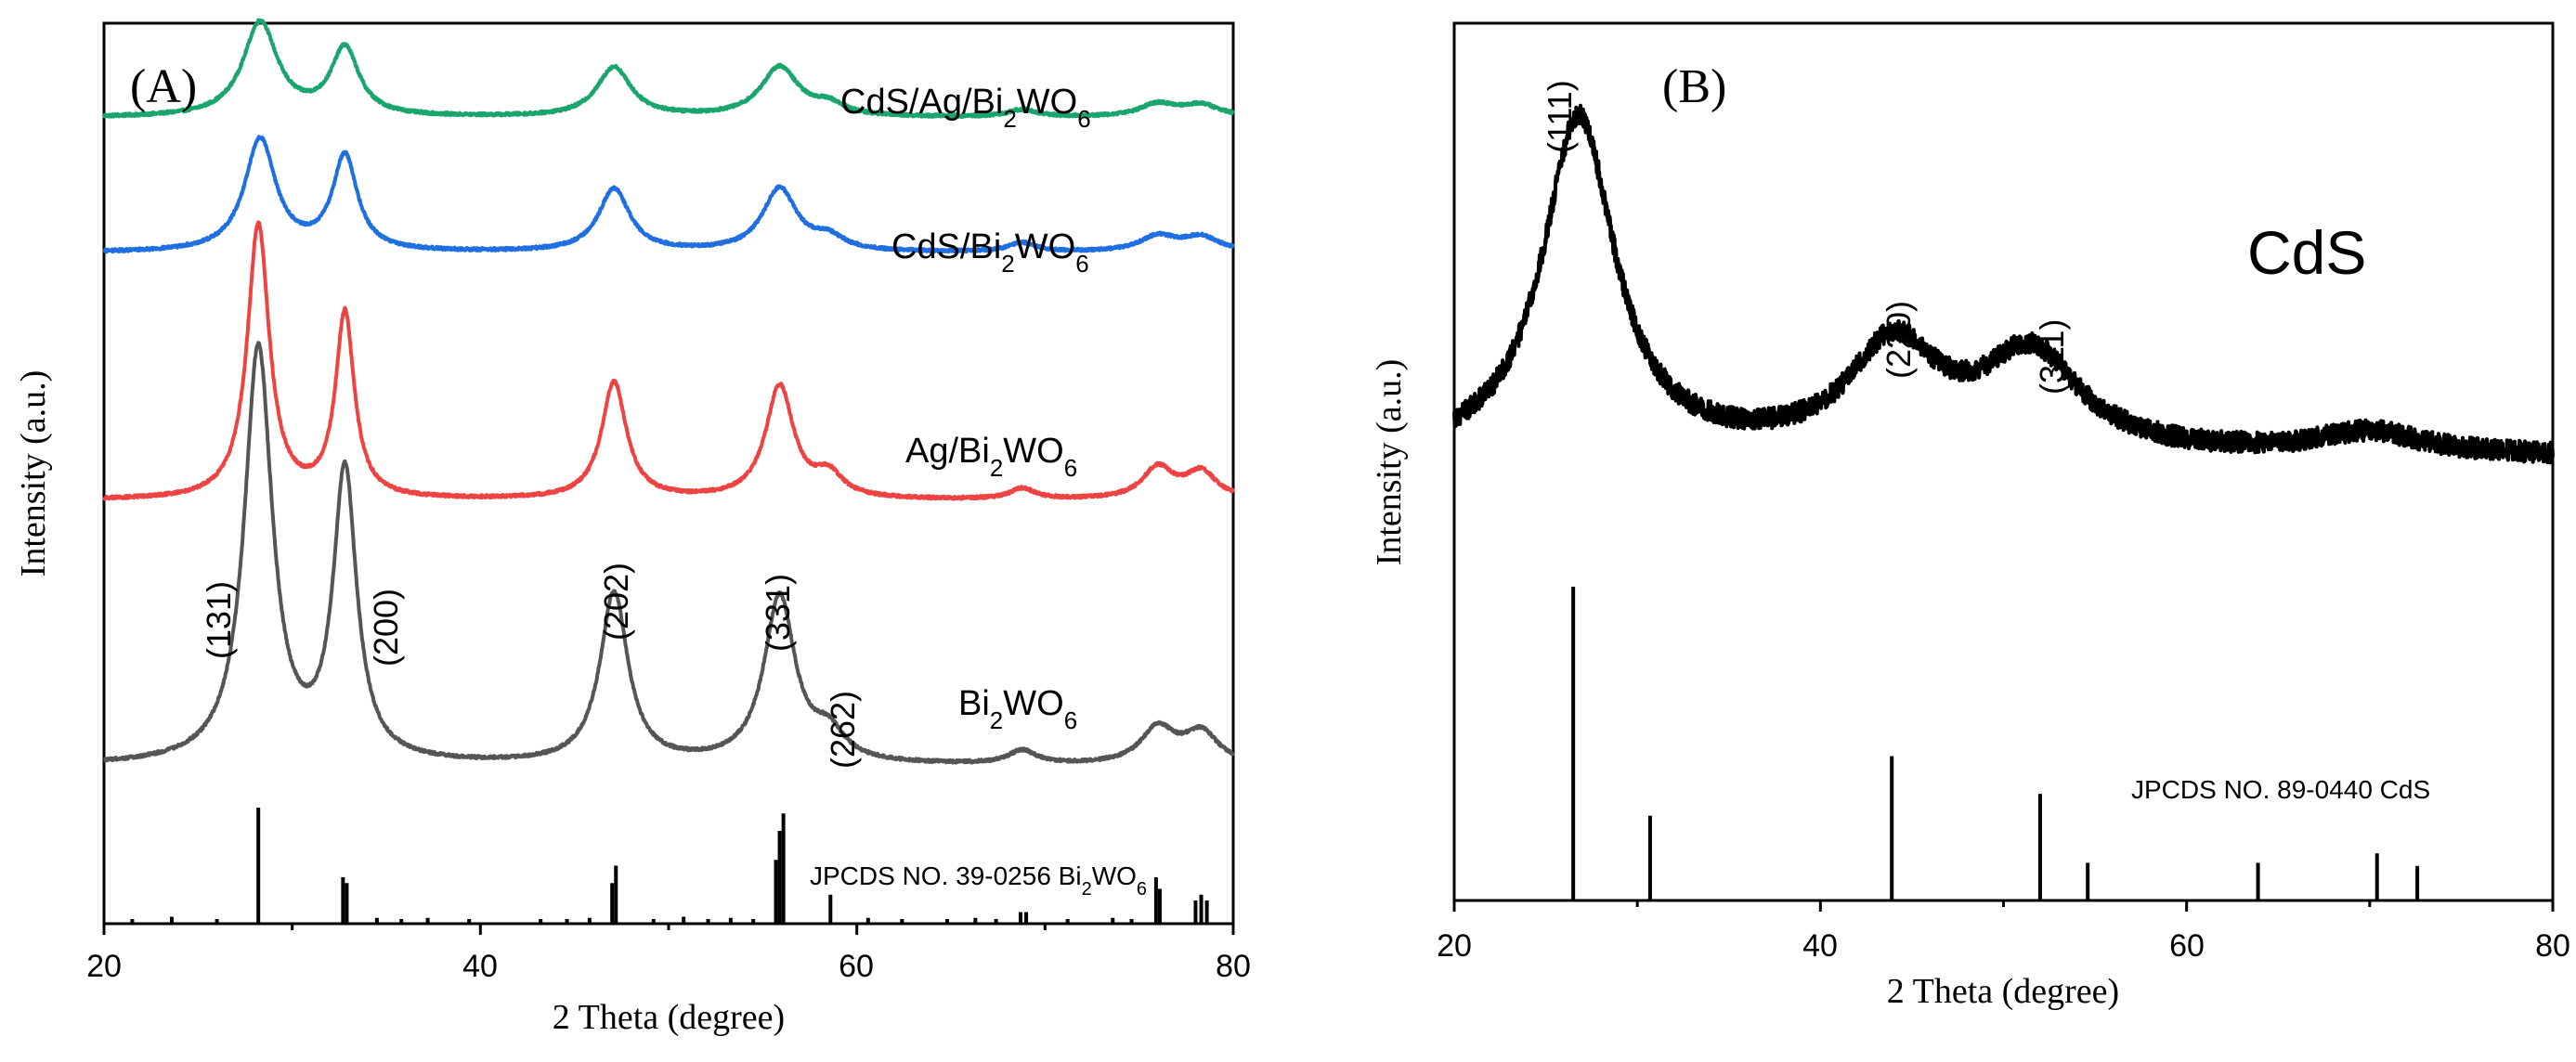 The width and height of the screenshot is (2576, 1062). I want to click on peak-label-131: (131), so click(219, 620).